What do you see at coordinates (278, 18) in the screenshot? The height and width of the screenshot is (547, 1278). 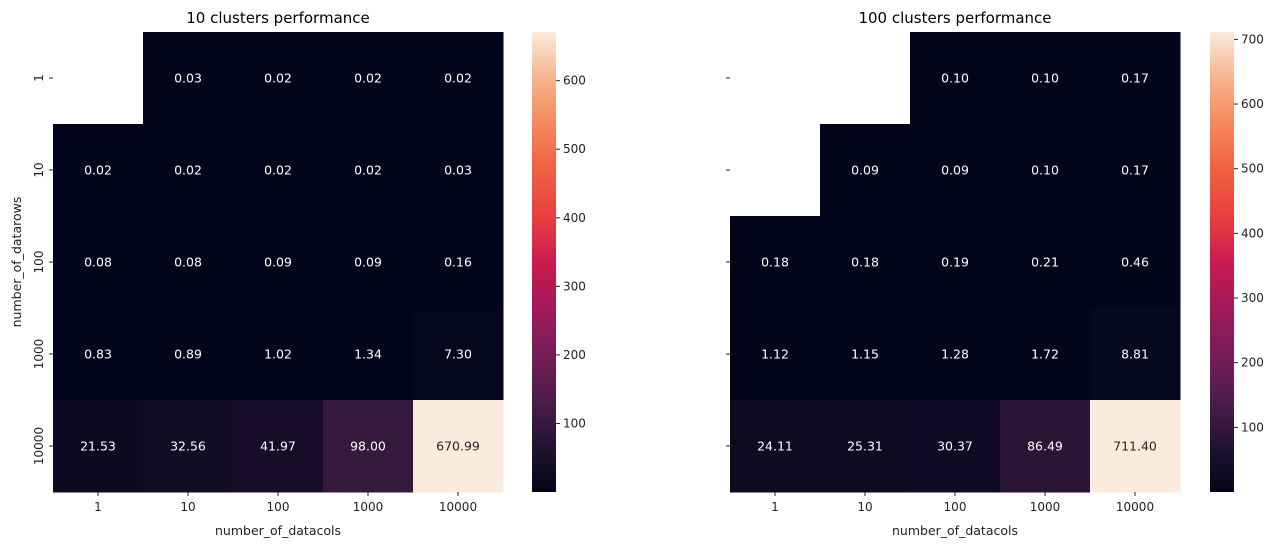 I see `chart-title: 10 clusters performance` at bounding box center [278, 18].